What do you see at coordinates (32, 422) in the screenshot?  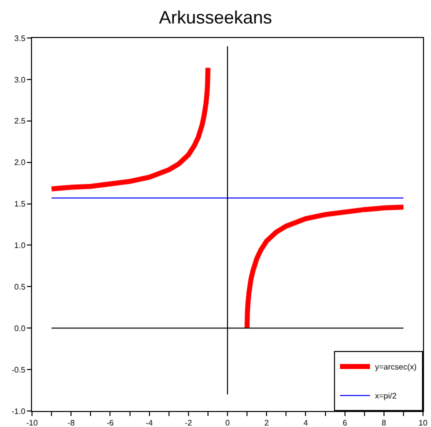 I see `x-tick-label: -10` at bounding box center [32, 422].